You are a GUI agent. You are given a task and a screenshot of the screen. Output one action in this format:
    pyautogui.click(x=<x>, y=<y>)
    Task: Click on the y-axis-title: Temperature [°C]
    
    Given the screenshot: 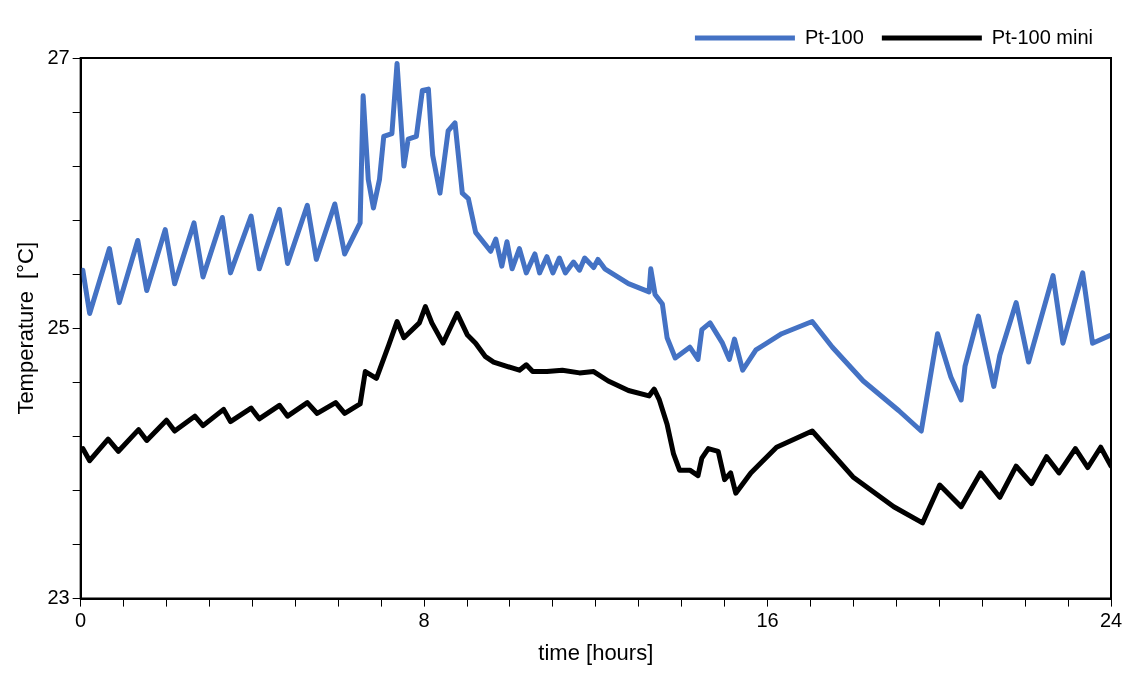 What is the action you would take?
    pyautogui.click(x=26, y=328)
    